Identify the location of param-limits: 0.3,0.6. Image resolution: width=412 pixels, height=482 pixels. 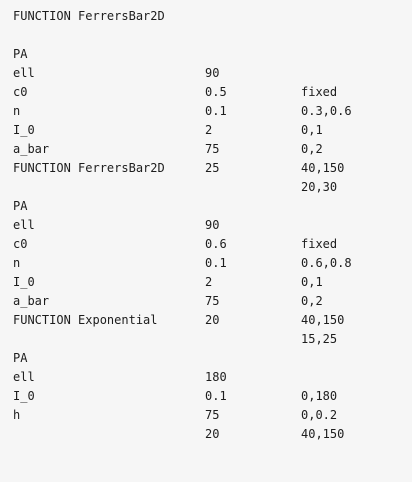
(326, 111).